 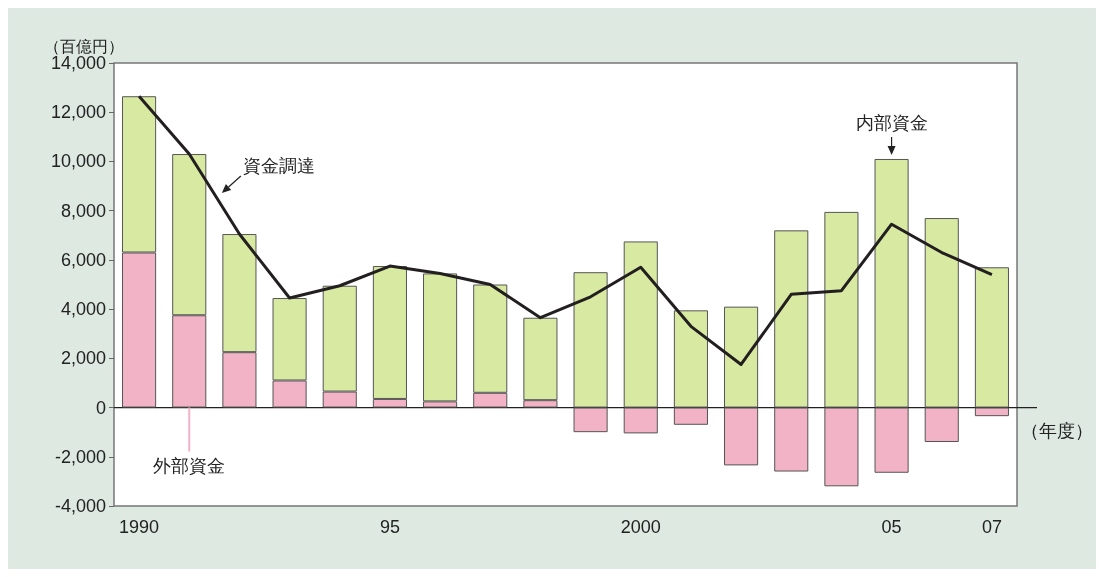 What do you see at coordinates (389, 527) in the screenshot?
I see `x-tick-label: 95` at bounding box center [389, 527].